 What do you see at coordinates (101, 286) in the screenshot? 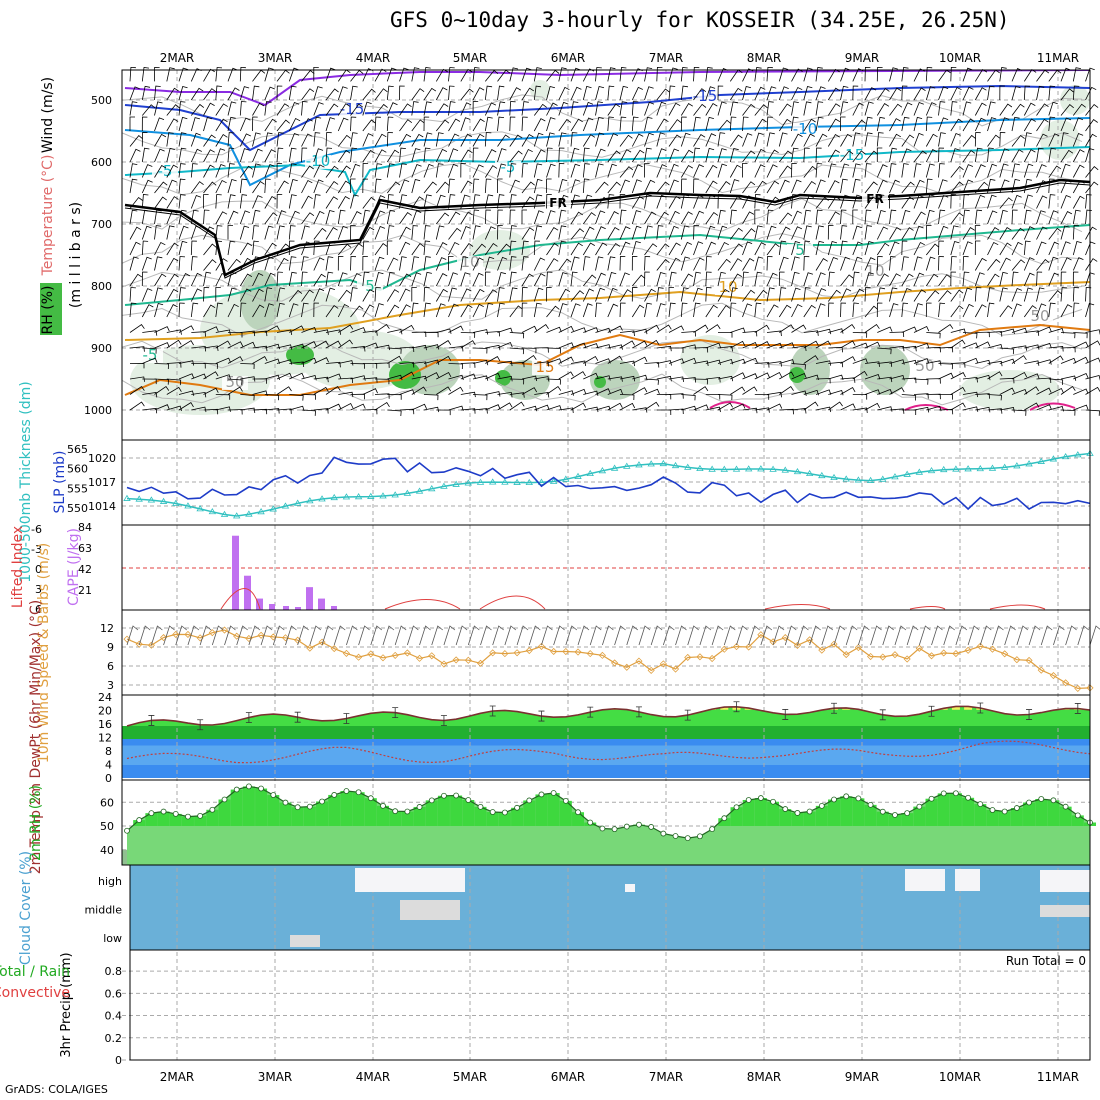
I see `pressure-tick: 800` at bounding box center [101, 286].